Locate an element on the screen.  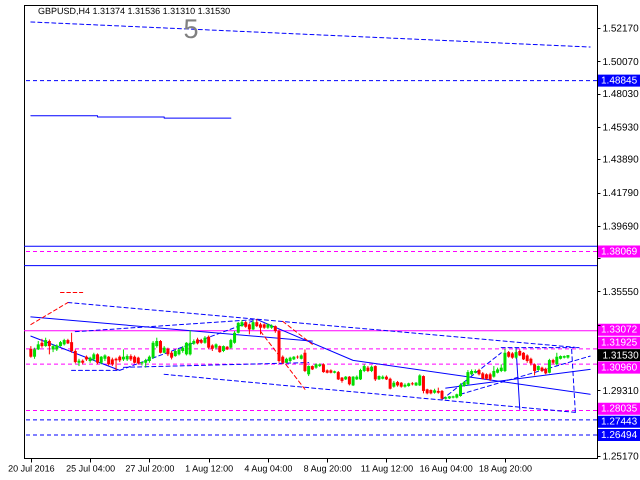
x-tick-label: 16 Aug 04:00 is located at coordinates (446, 469).